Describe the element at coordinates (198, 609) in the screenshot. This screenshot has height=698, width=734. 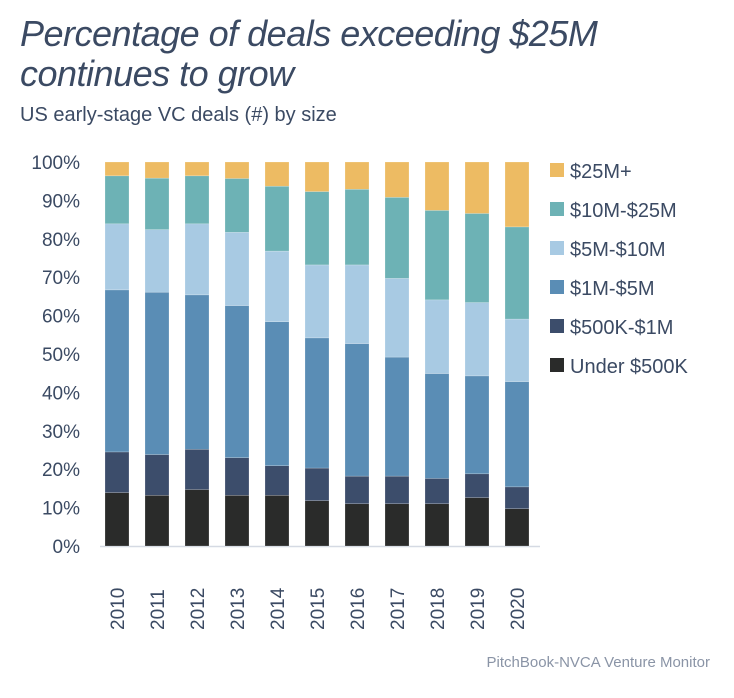
I see `x-tick-label: 2012` at that location.